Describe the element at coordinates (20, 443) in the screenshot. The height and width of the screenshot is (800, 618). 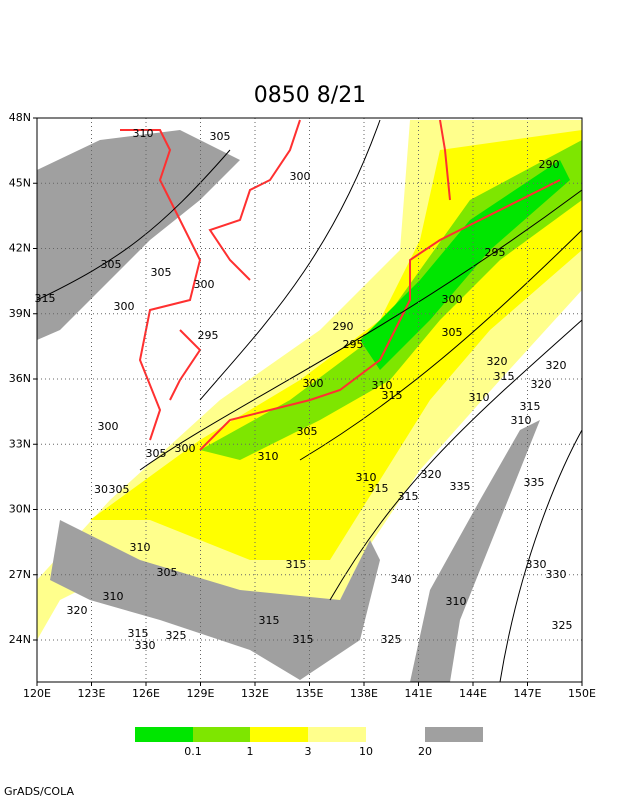
I see `lat-label: 33N` at that location.